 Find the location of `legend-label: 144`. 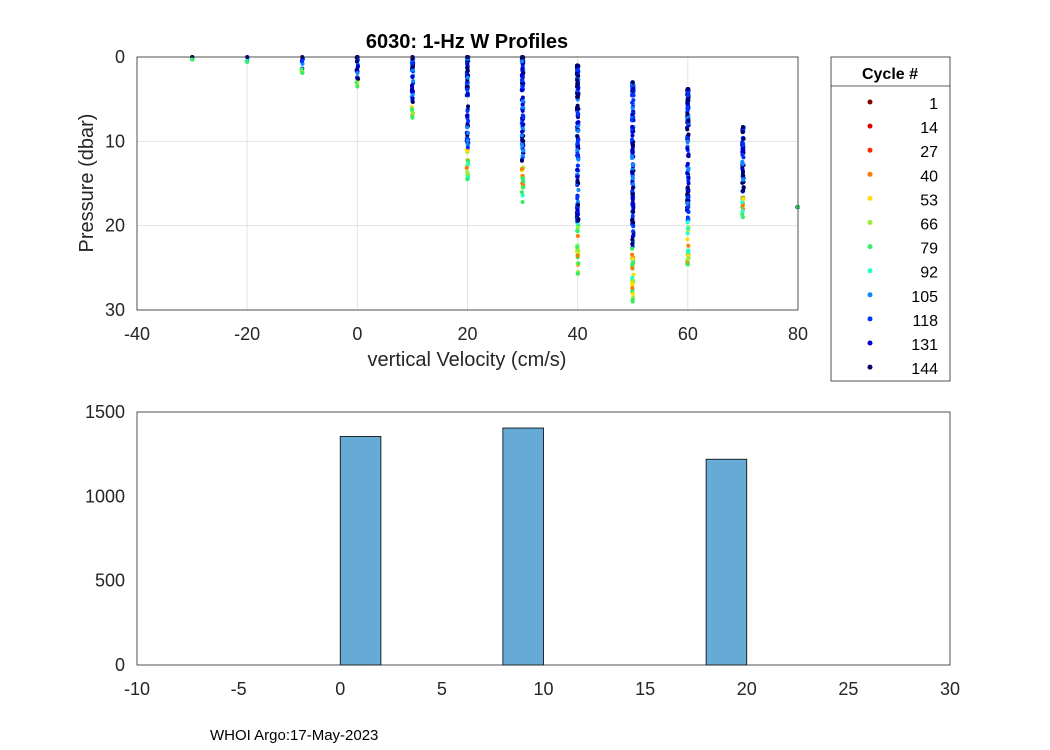

legend-label: 144 is located at coordinates (924, 369).